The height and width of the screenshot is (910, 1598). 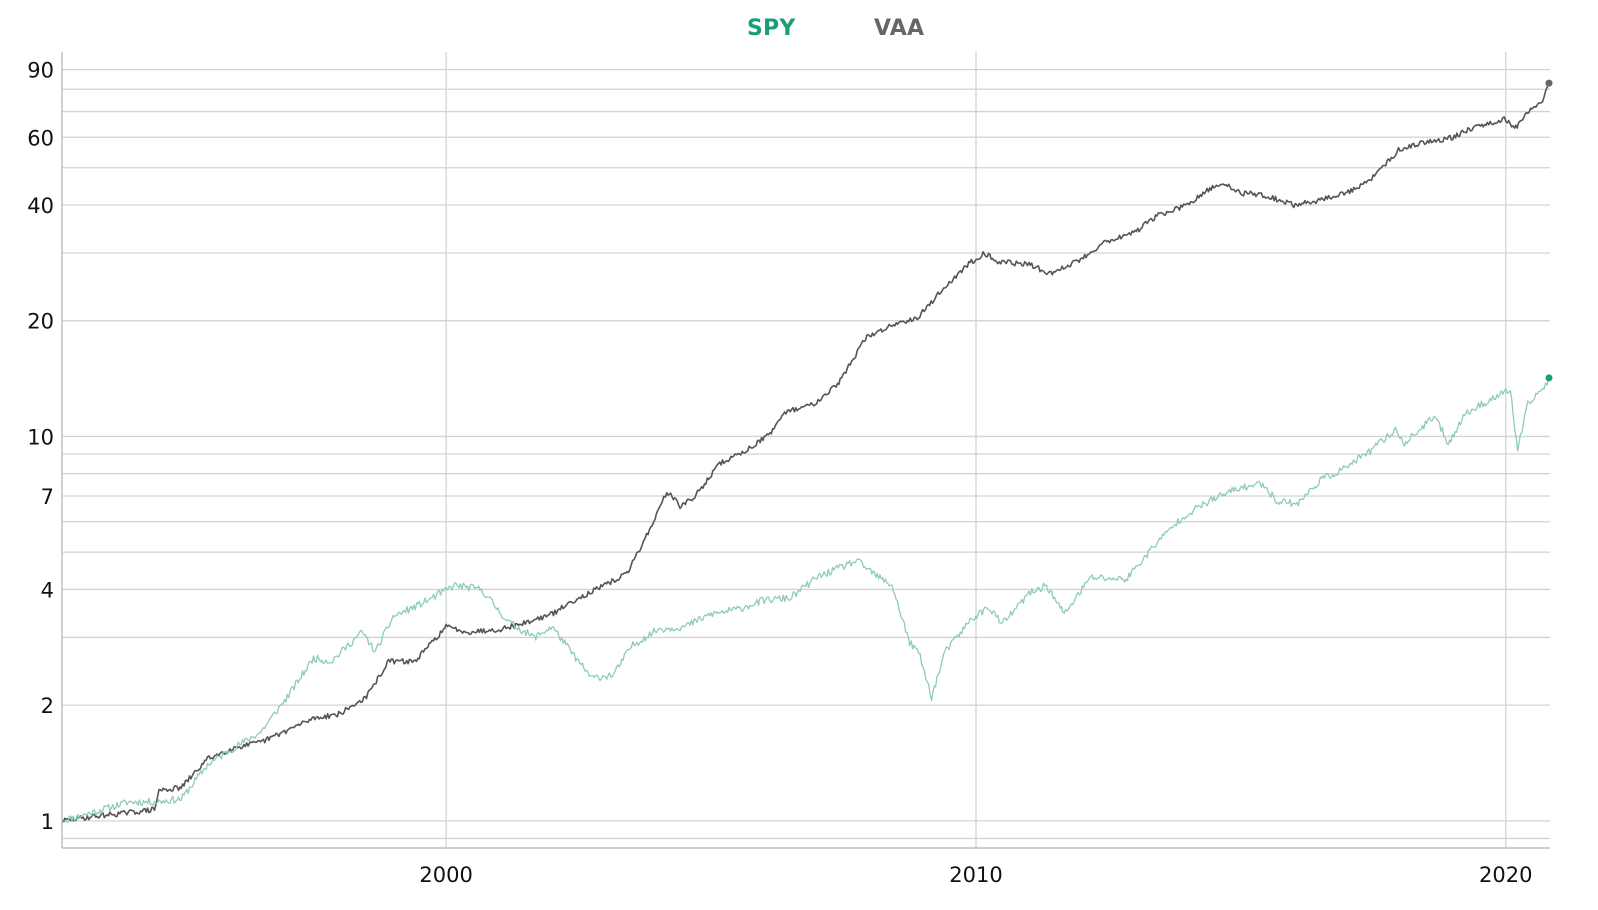 I want to click on legend-item-vaa: VAA, so click(x=899, y=28).